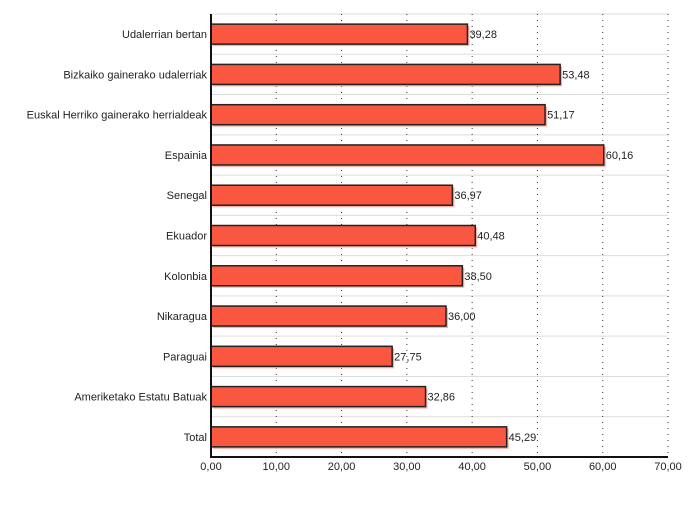  What do you see at coordinates (186, 277) in the screenshot?
I see `category-label: Kolonbia` at bounding box center [186, 277].